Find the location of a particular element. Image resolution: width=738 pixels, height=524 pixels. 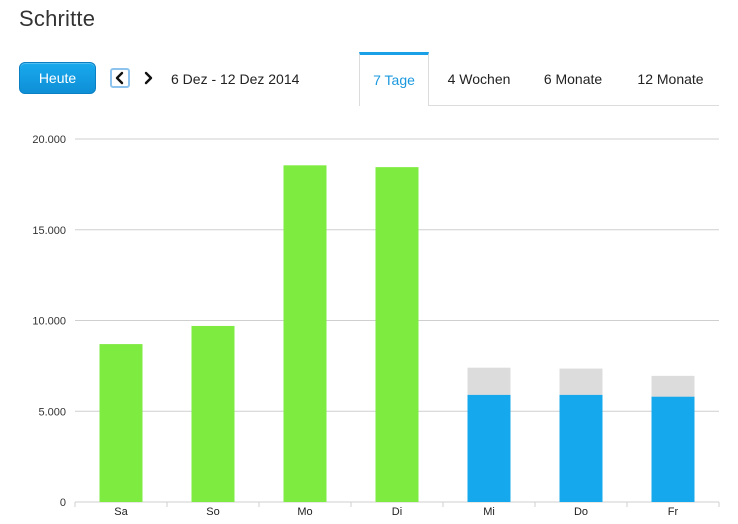

projected-bar-Mi is located at coordinates (489, 448).